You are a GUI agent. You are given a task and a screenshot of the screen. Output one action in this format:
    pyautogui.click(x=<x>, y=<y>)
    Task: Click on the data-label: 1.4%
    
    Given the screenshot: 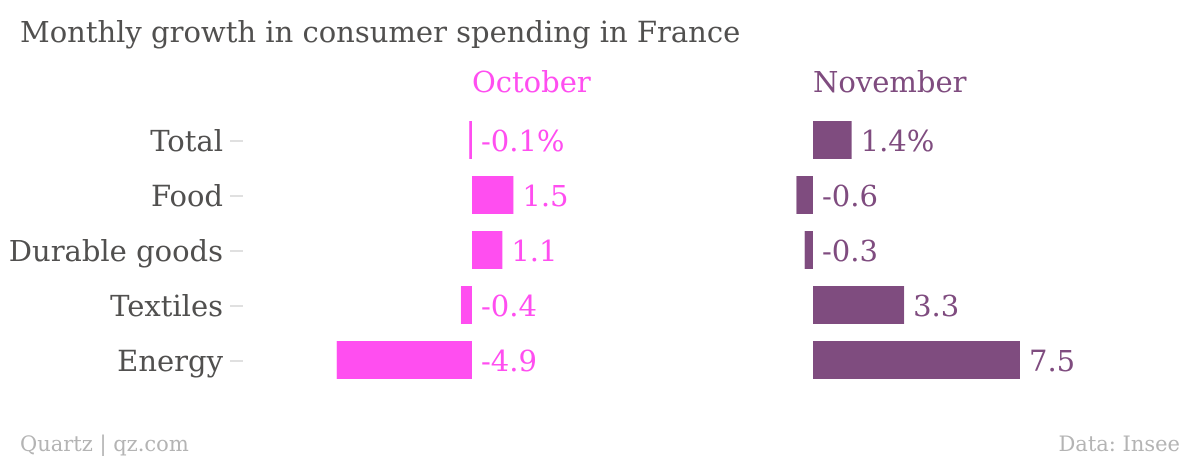 What is the action you would take?
    pyautogui.click(x=898, y=141)
    